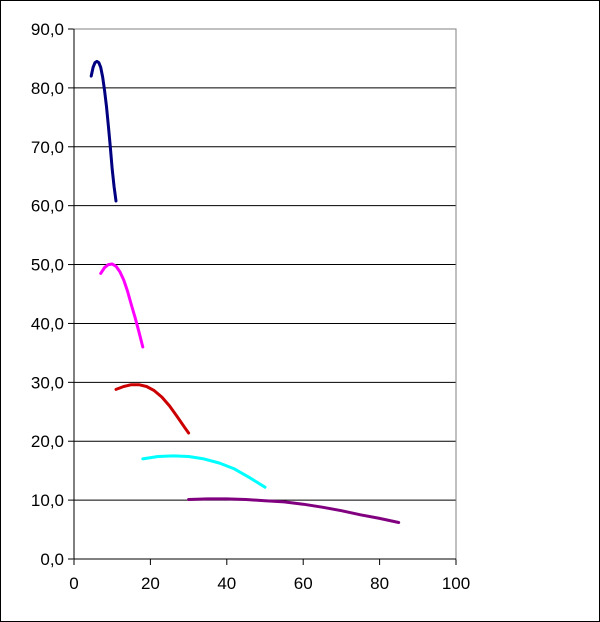  Describe the element at coordinates (47, 500) in the screenshot. I see `y-tick-label: 10,0` at that location.